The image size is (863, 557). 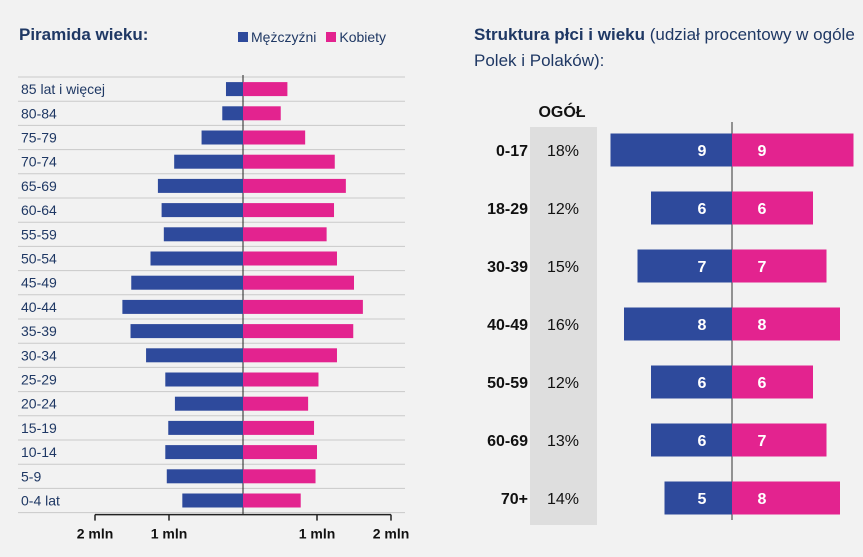 I want to click on age-group-label: 60-64, so click(x=39, y=210).